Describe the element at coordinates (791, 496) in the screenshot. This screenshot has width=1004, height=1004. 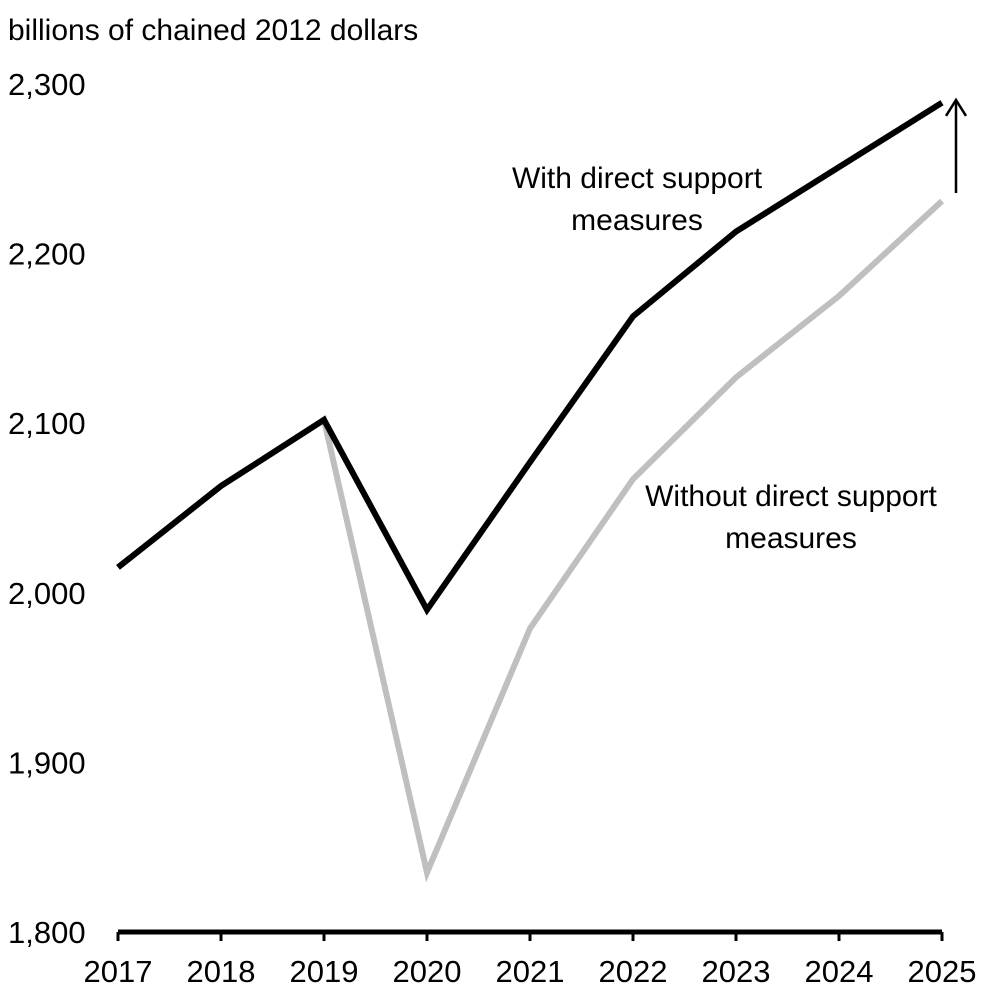
I see `annotation-without-support: Without direct support` at that location.